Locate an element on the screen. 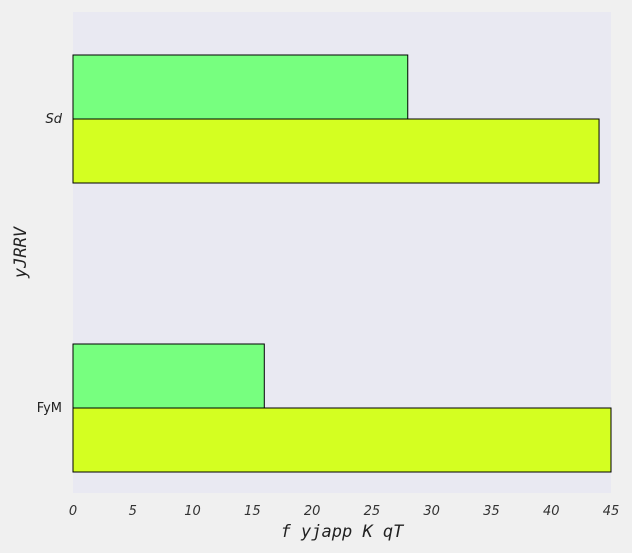 The height and width of the screenshot is (553, 632). category-label-fym: FyM is located at coordinates (49, 408).